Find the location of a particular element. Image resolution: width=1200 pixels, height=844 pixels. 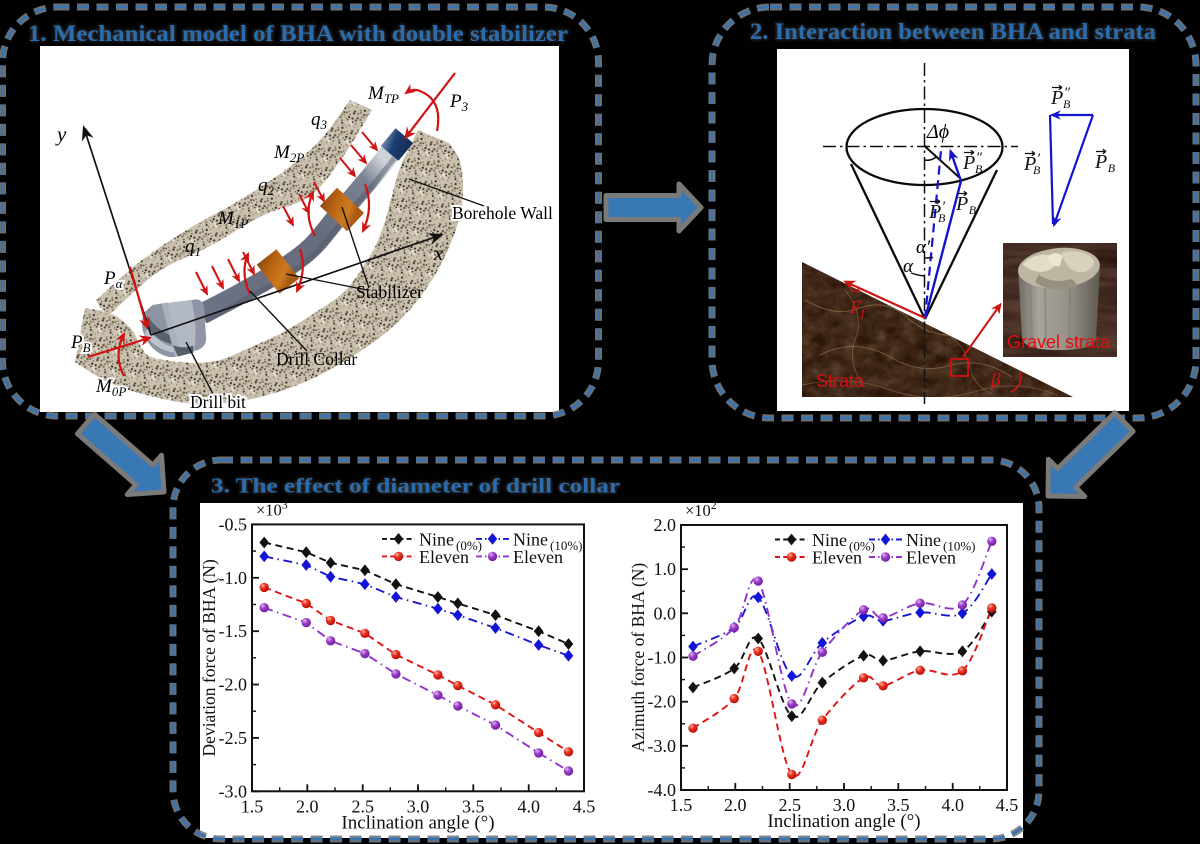

svg-text: Drill bit is located at coordinates (218, 402).